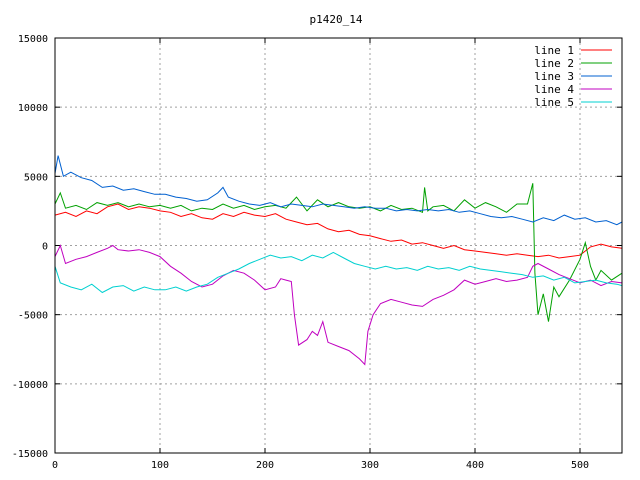 The width and height of the screenshot is (640, 480). Describe the element at coordinates (554, 63) in the screenshot. I see `legend-label-2: line 2` at that location.